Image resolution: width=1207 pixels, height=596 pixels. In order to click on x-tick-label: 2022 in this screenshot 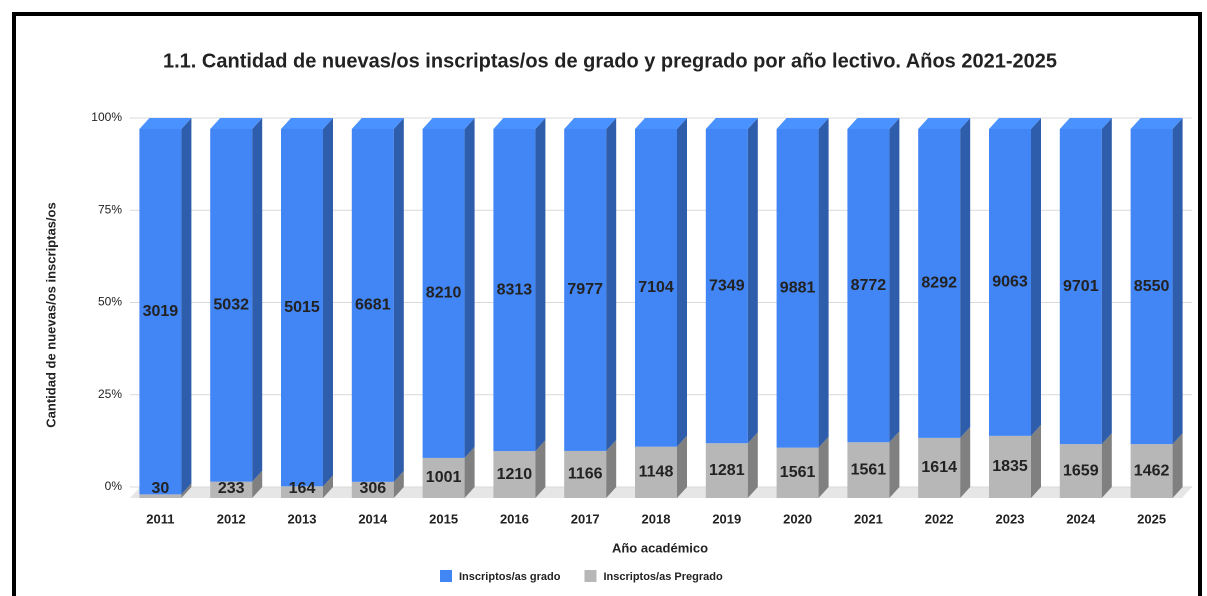, I will do `click(939, 518)`.